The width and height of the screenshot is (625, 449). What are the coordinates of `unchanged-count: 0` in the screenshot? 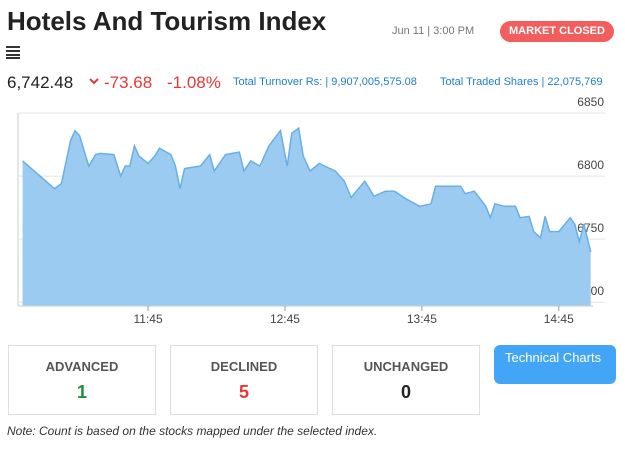 It's located at (405, 392).